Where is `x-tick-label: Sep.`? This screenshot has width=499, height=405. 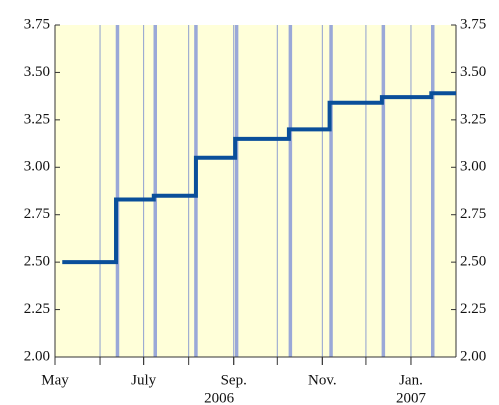 x-tick-label: Sep. is located at coordinates (234, 380).